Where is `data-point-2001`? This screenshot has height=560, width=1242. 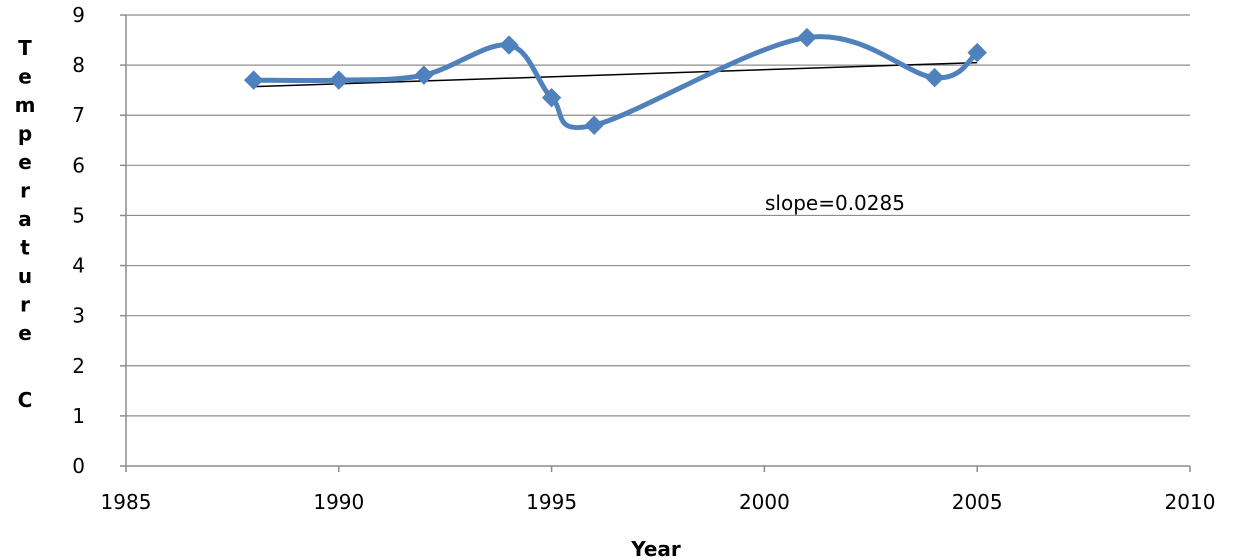
data-point-2001 is located at coordinates (807, 37).